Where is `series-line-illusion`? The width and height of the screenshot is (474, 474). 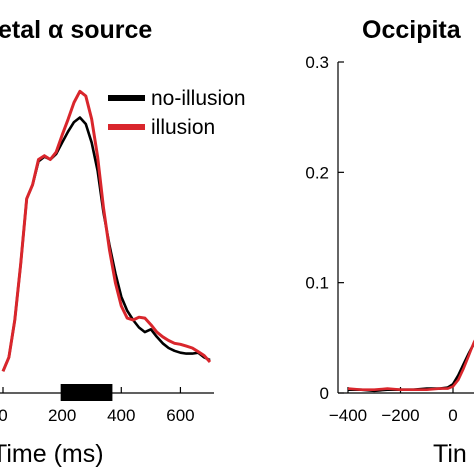 series-line-illusion is located at coordinates (410, 365).